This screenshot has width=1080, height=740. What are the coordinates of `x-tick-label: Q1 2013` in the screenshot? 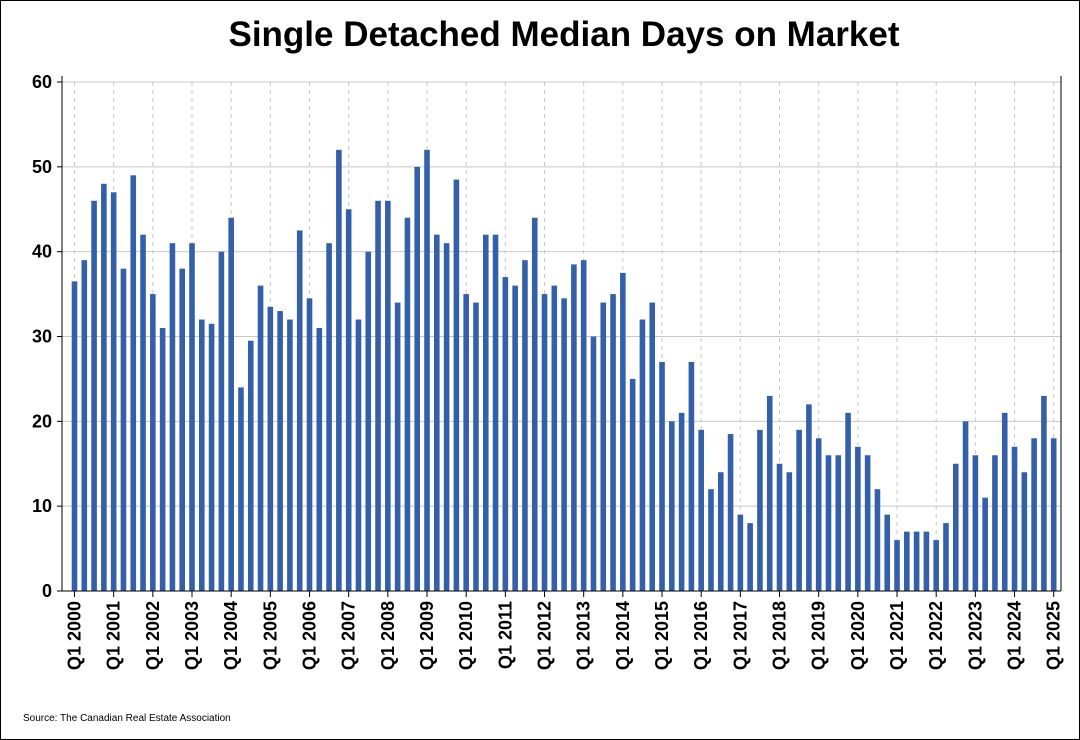 It's located at (584, 635).